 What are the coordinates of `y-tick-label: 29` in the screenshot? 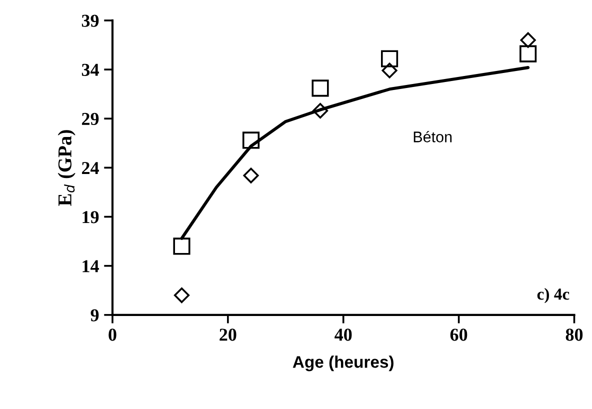 It's located at (90, 119).